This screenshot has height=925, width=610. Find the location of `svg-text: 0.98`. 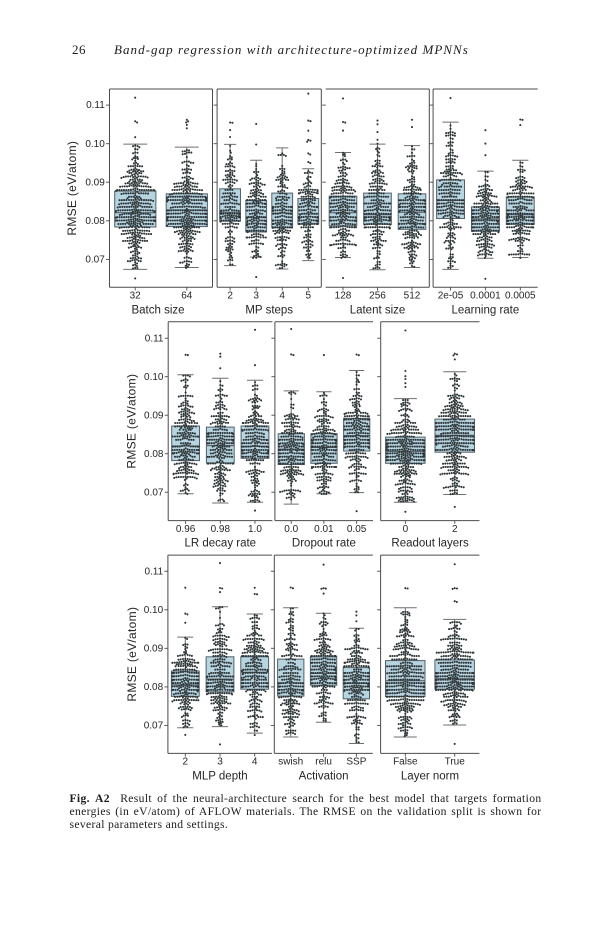

svg-text: 0.98 is located at coordinates (221, 529).